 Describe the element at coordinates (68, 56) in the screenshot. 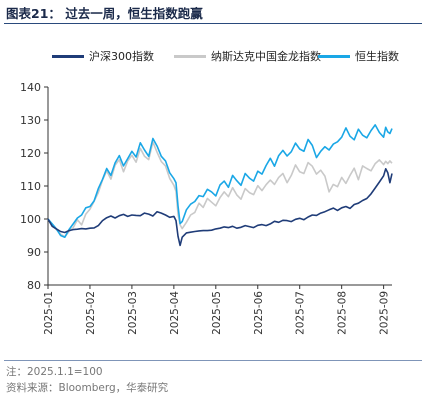

I see `legend-swatch-csi300` at that location.